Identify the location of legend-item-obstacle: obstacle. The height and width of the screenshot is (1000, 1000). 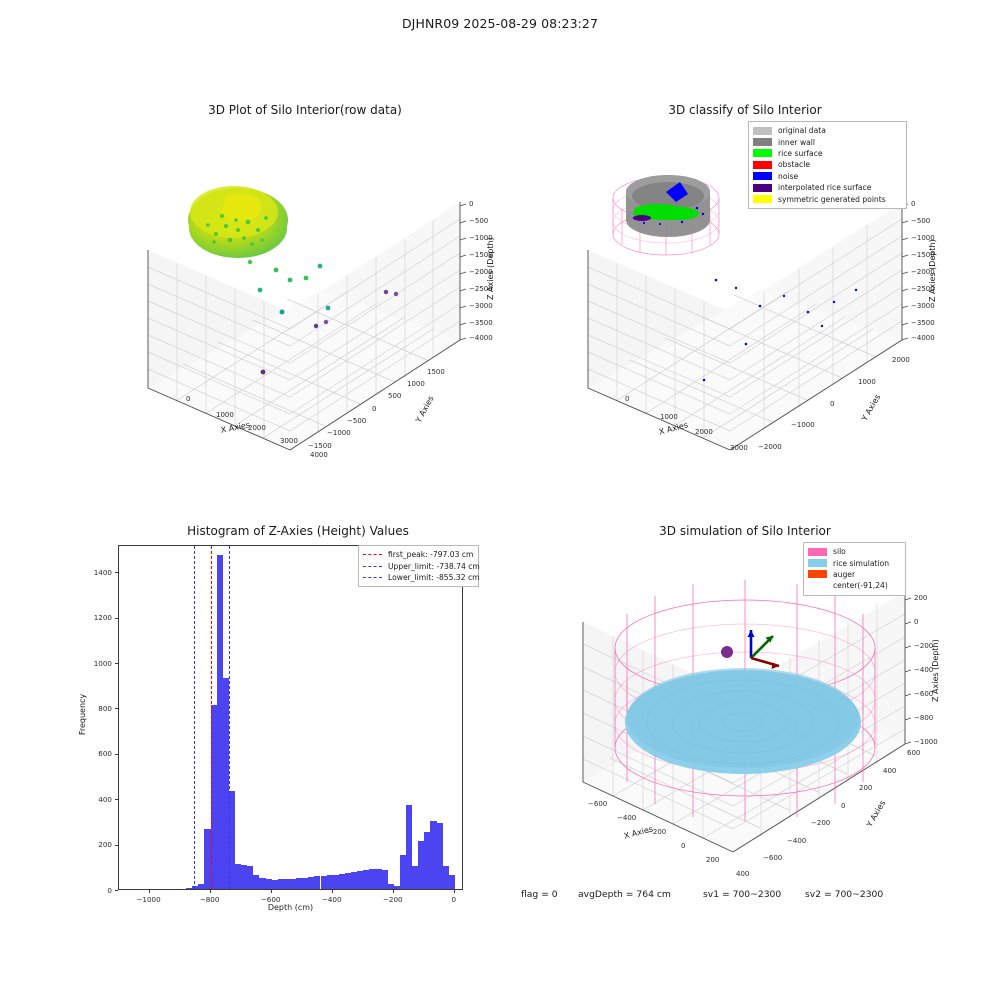
(827, 164).